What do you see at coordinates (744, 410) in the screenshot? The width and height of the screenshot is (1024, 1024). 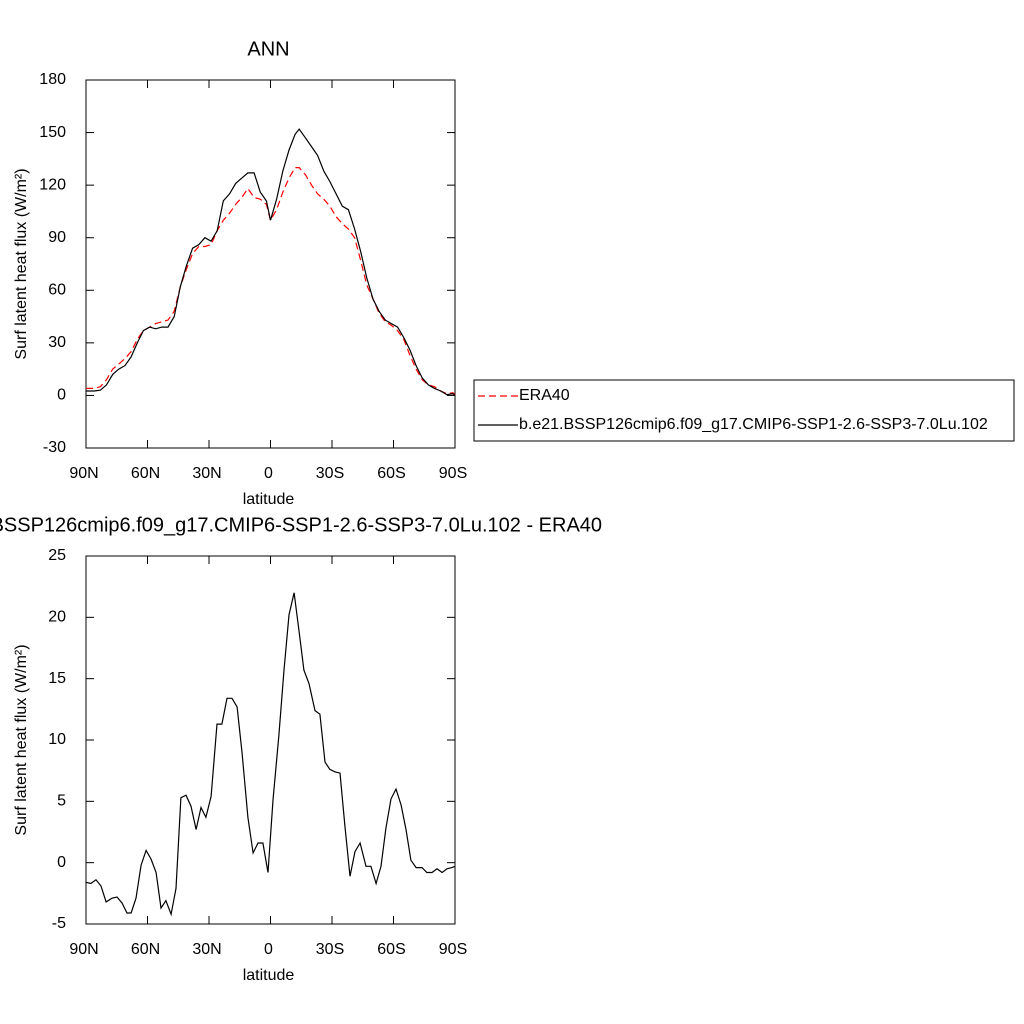 I see `legend-box` at bounding box center [744, 410].